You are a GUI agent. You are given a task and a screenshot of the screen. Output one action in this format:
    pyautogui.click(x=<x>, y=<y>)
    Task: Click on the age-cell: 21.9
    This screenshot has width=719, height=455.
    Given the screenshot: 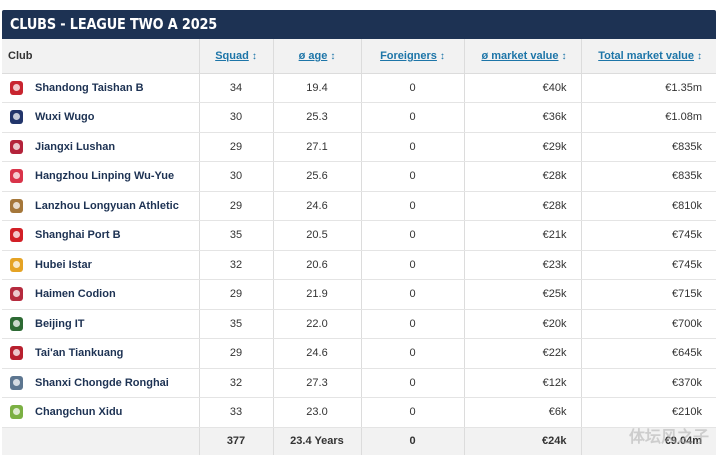 What is the action you would take?
    pyautogui.click(x=316, y=294)
    